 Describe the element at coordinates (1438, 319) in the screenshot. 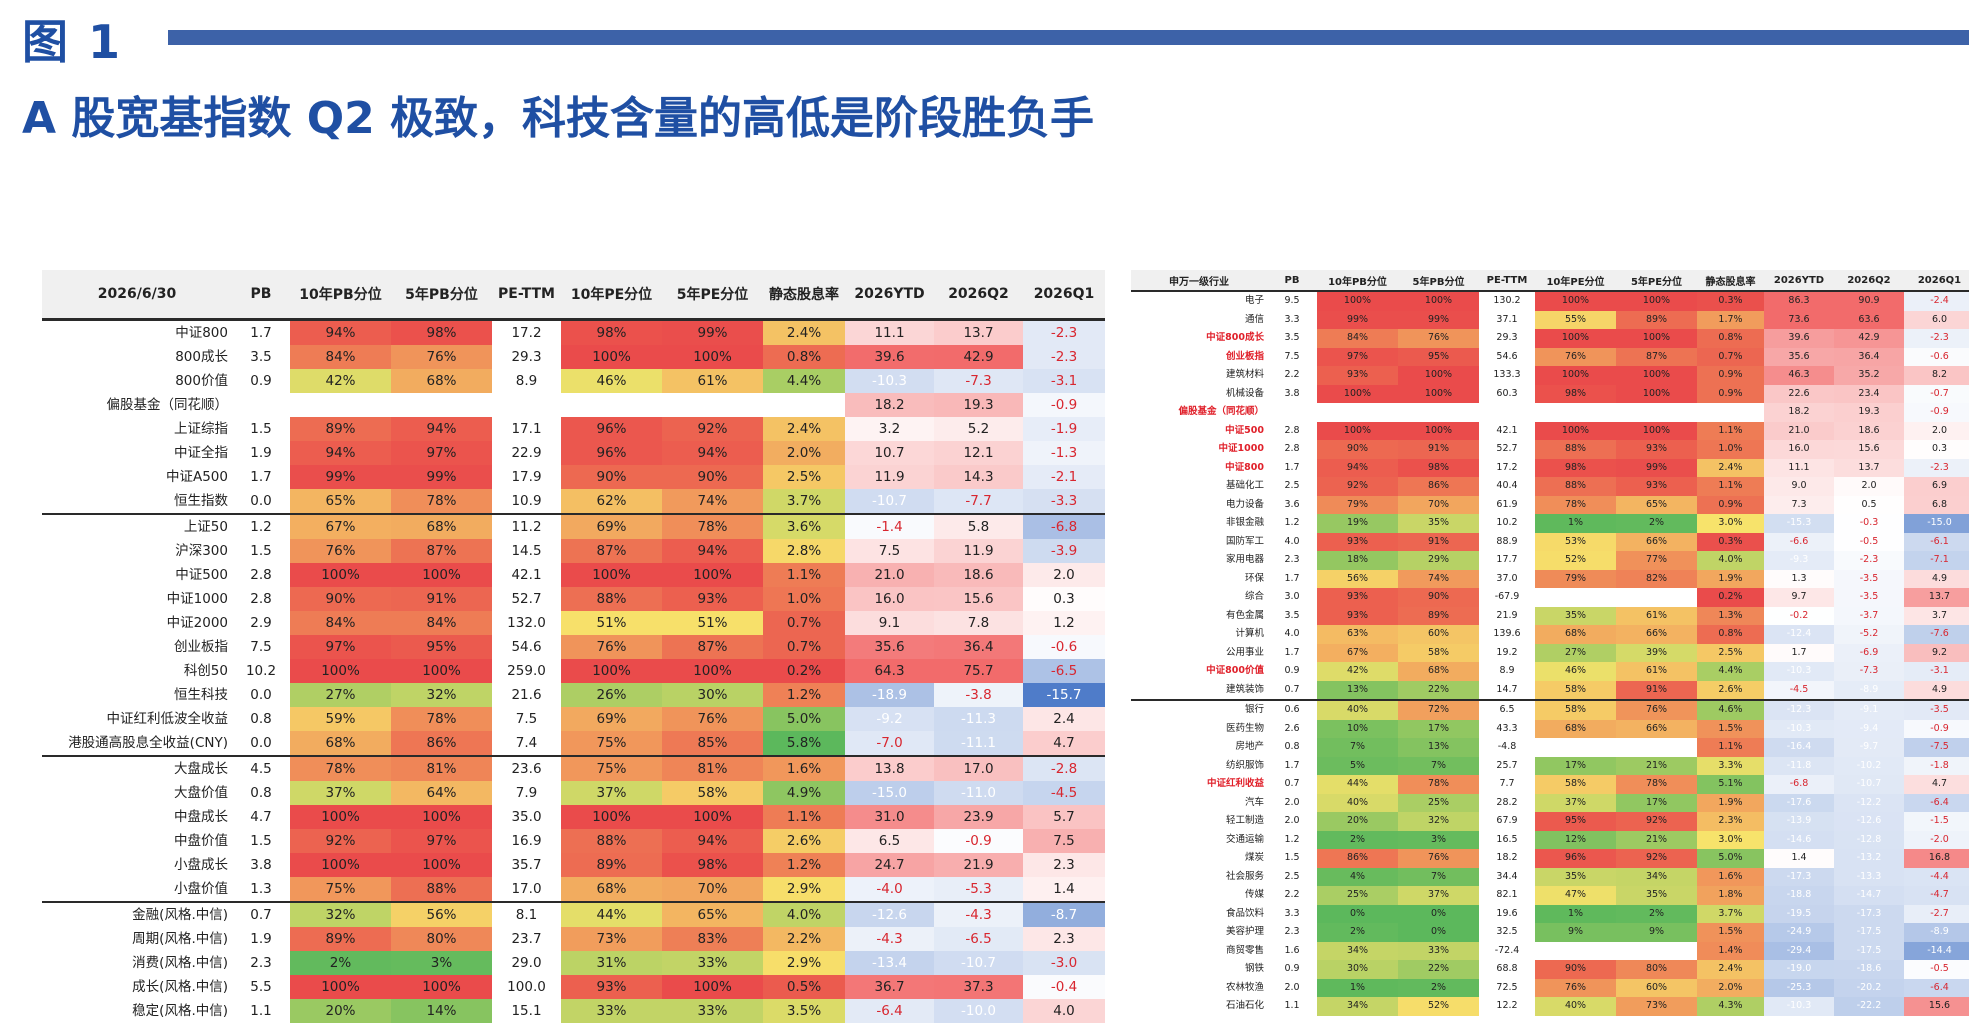

I see `cell-pb5: 99%` at that location.